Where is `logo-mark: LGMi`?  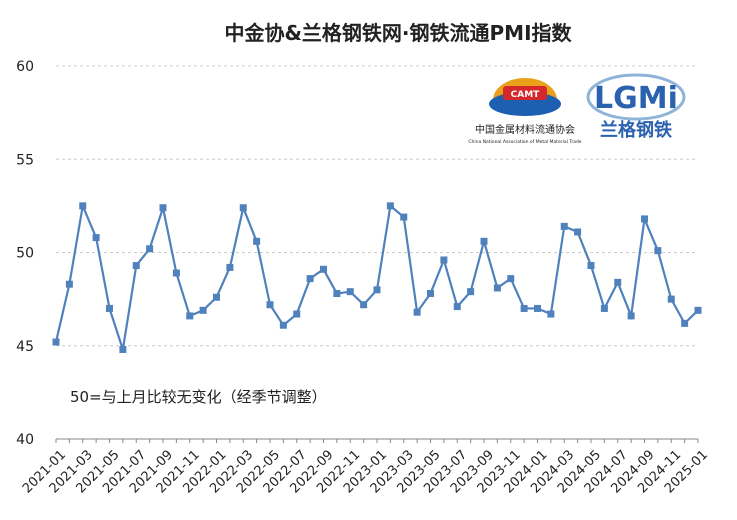
logo-mark: LGMi is located at coordinates (636, 98).